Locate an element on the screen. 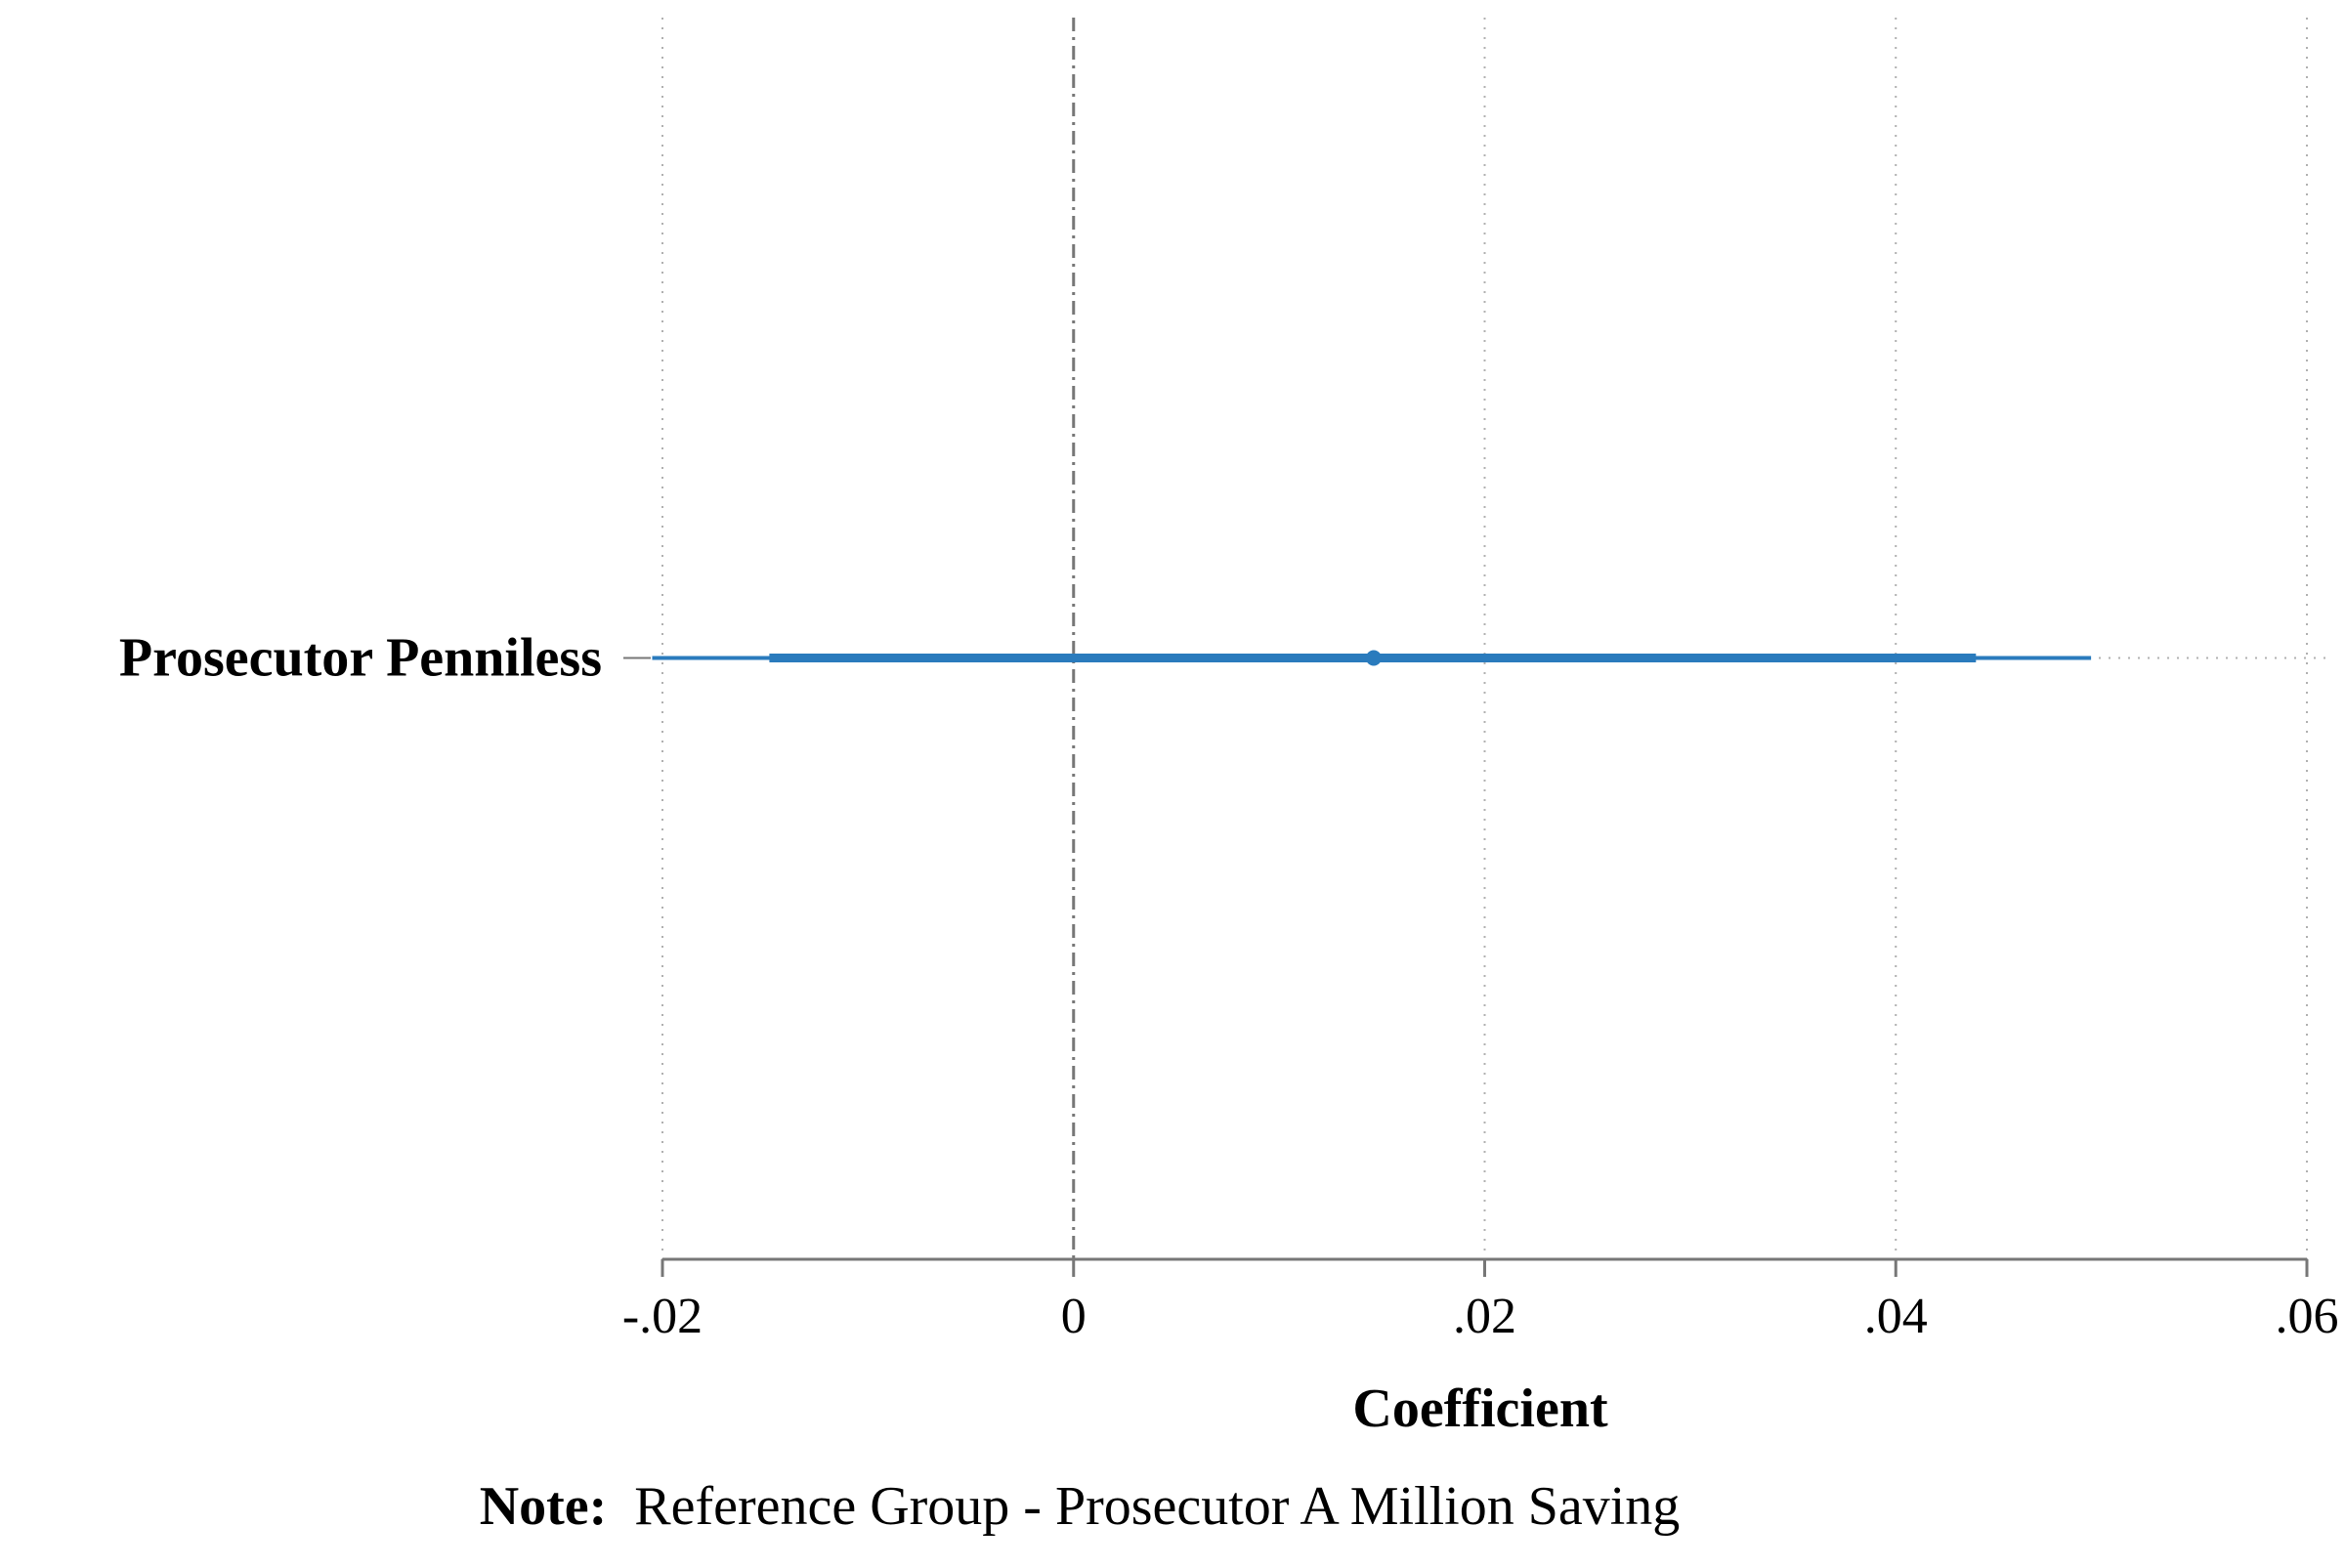 The height and width of the screenshot is (1568, 2345). x-tick-label-4: .06 is located at coordinates (2307, 1316).